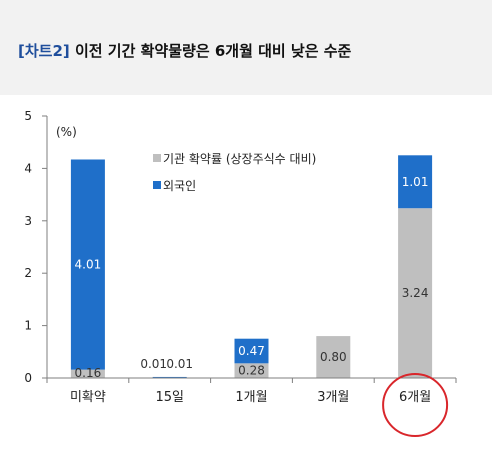 The height and width of the screenshot is (450, 492). What do you see at coordinates (179, 186) in the screenshot?
I see `legend-label: 외국인` at bounding box center [179, 186].